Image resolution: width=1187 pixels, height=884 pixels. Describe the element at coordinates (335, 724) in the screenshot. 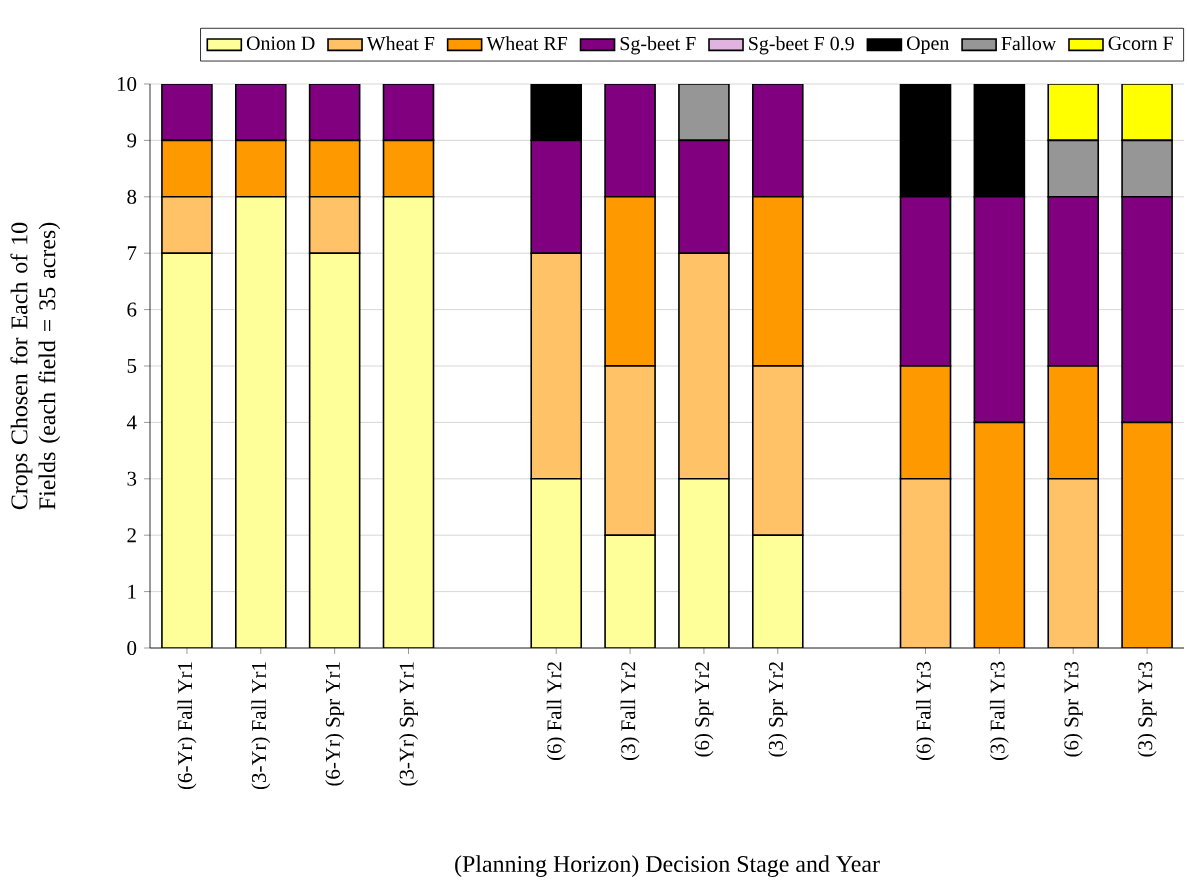

I see `x-tick-label: (6-Yr) Spr Yr1` at that location.